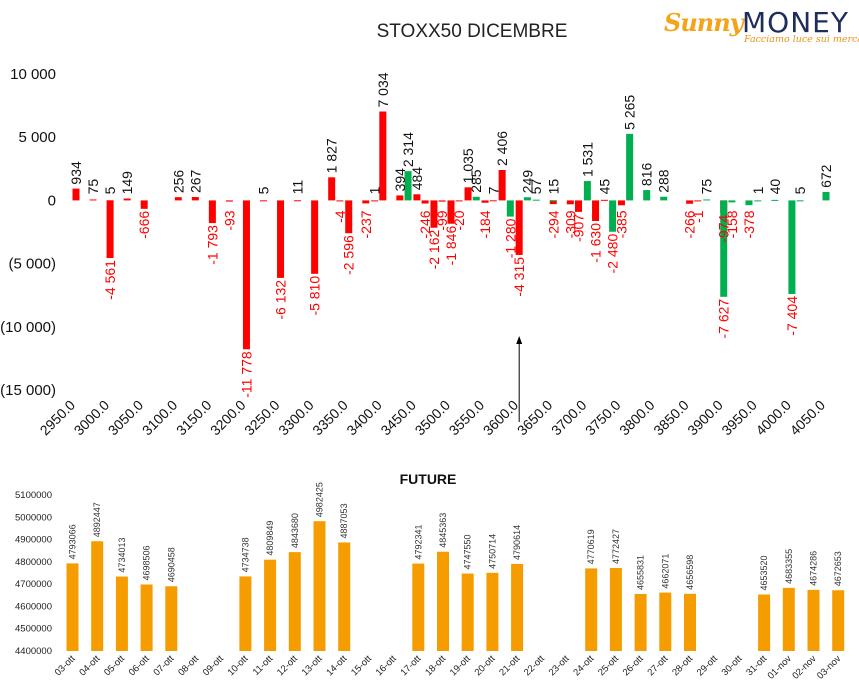 The image size is (859, 691). Describe the element at coordinates (400, 180) in the screenshot. I see `data-label: 394` at that location.